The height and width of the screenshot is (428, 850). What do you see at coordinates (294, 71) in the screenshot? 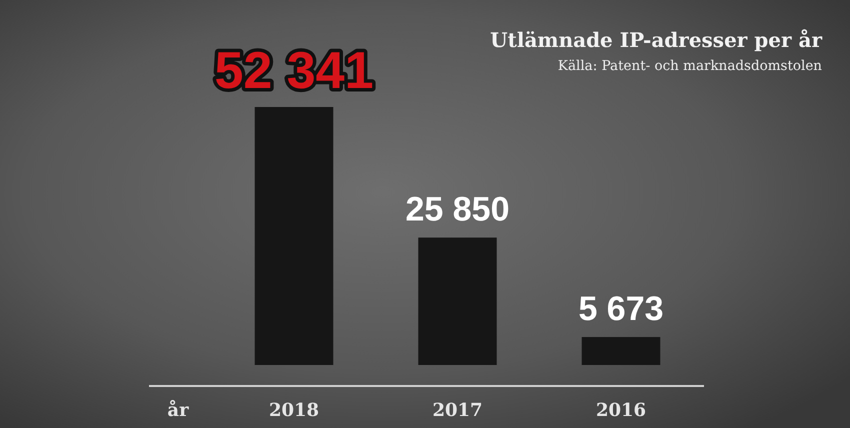
I see `data-label: 52 341` at bounding box center [294, 71].